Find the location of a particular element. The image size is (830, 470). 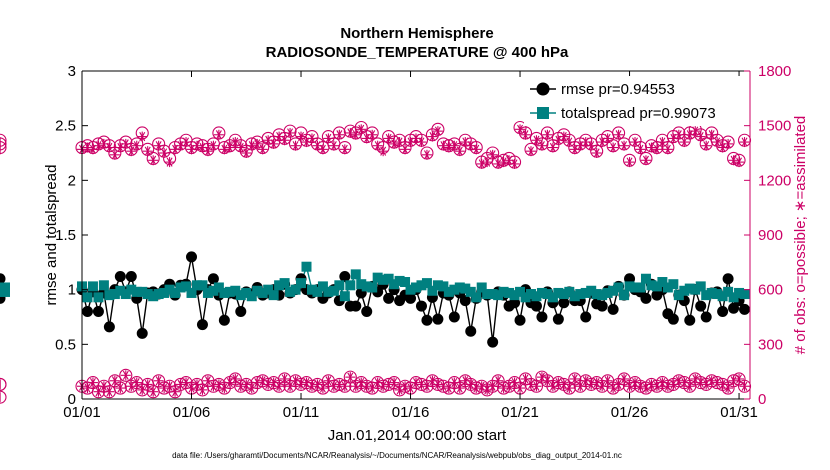

chart-title-line1: Northern Hemisphere is located at coordinates (416, 33).